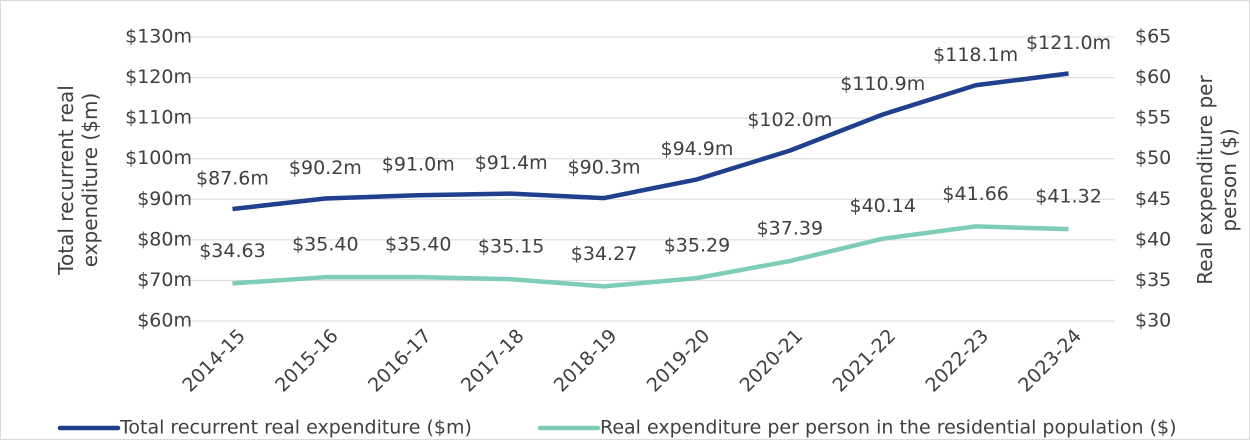 The width and height of the screenshot is (1250, 440). What do you see at coordinates (1153, 37) in the screenshot?
I see `y2-tick-label: $65` at bounding box center [1153, 37].